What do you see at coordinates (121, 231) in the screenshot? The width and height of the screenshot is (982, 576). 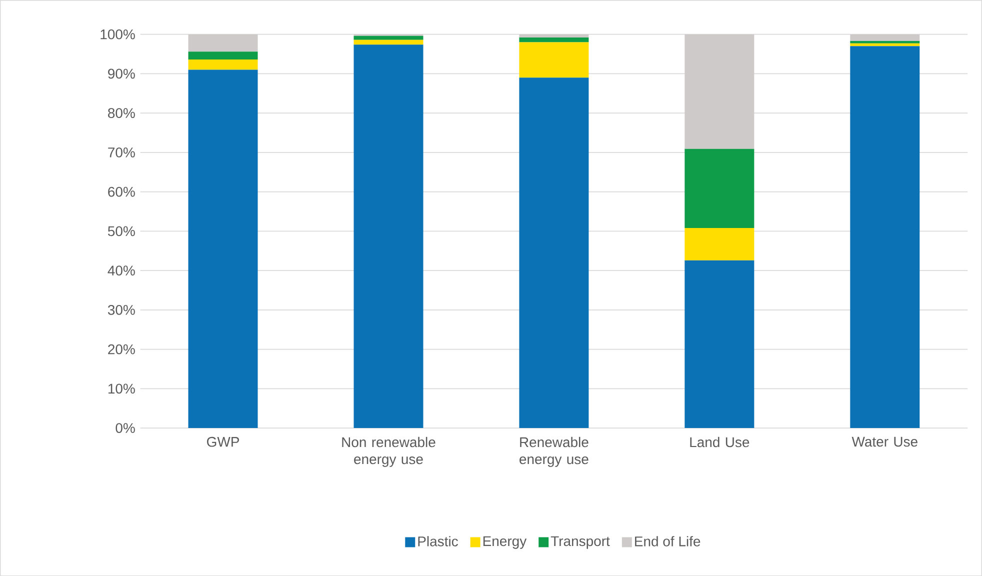 I see `y-tick-label: 50%` at bounding box center [121, 231].